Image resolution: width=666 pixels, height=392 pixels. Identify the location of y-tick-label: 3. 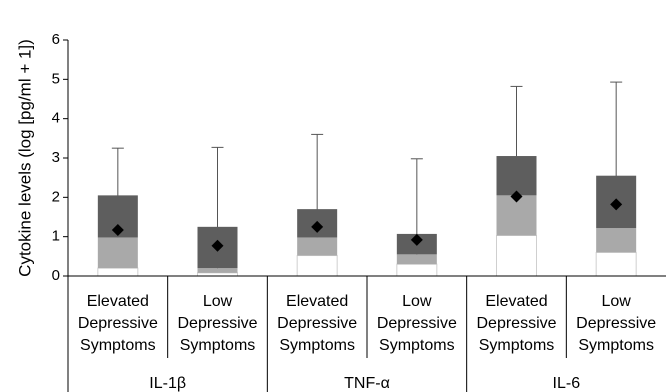
(56, 157).